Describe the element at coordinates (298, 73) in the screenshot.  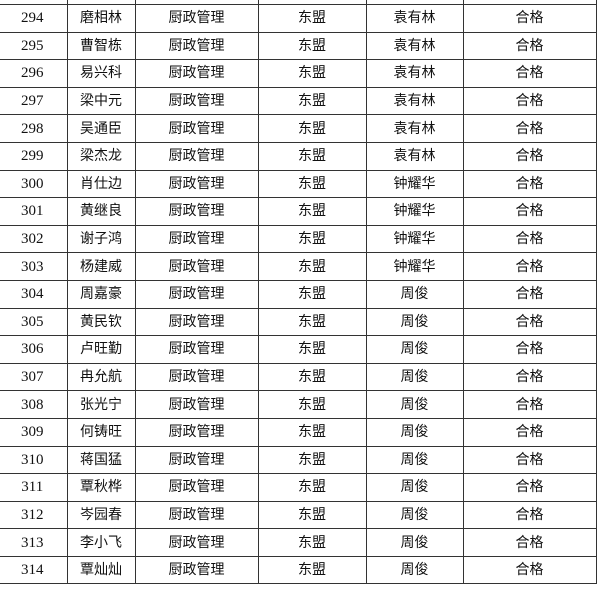
I see `table-row: 296 易兴科 厨政管理 东盟 袁有林 合格` at that location.